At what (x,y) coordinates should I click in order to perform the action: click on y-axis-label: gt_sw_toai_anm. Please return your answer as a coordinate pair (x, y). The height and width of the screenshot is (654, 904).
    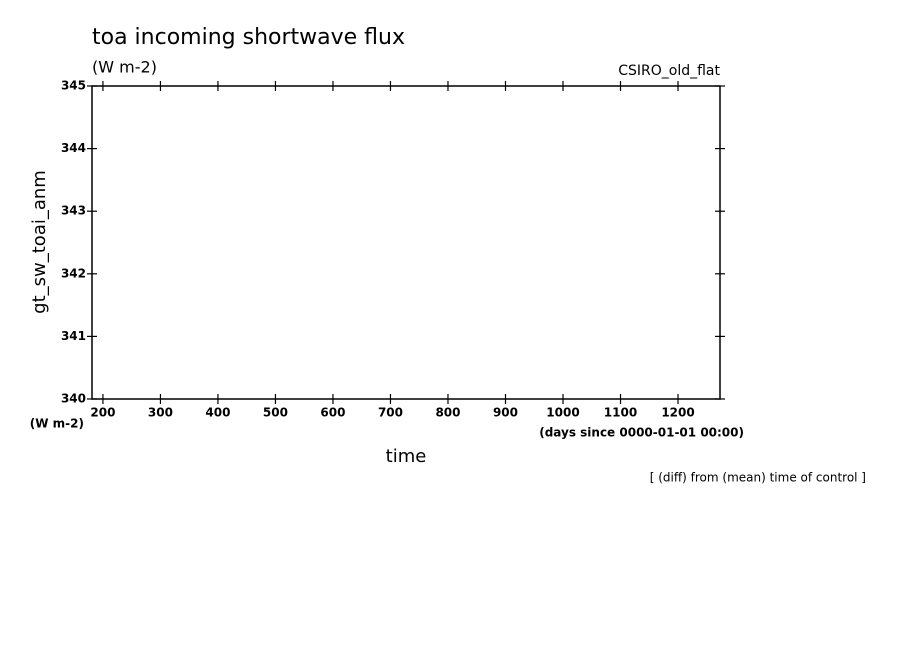
    Looking at the image, I should click on (39, 242).